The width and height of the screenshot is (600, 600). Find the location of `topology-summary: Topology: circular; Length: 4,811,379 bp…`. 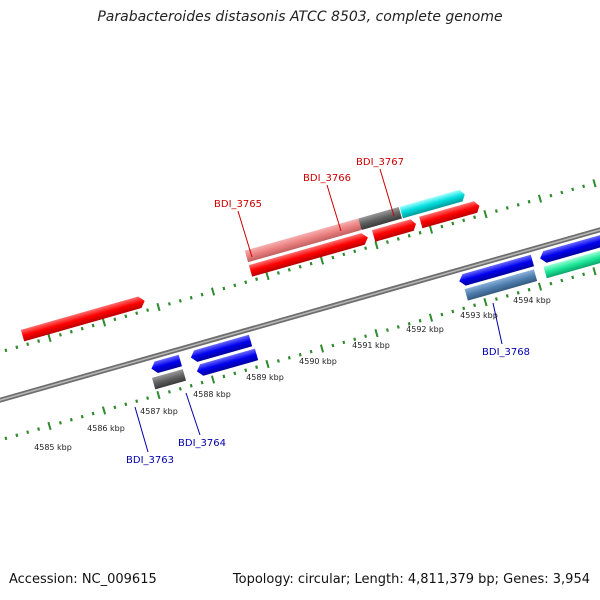

topology-summary: Topology: circular; Length: 4,811,379 bp… is located at coordinates (411, 579).